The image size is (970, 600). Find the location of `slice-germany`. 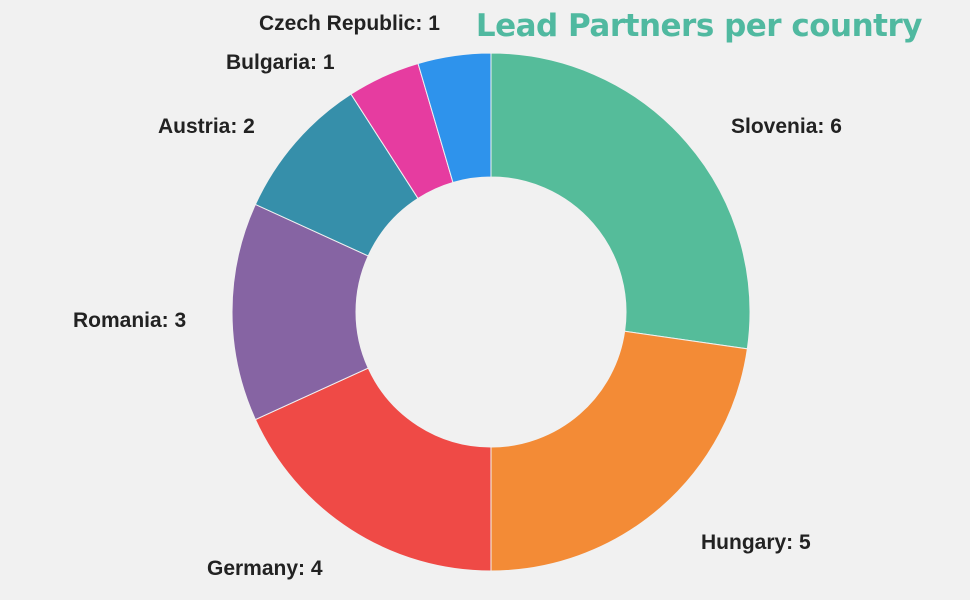

slice-germany is located at coordinates (373, 469).